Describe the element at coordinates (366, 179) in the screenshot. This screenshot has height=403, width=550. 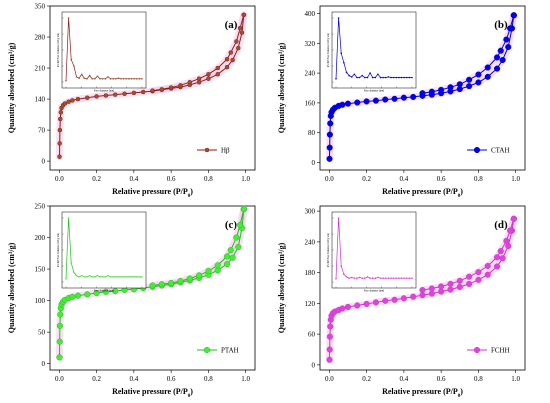
I see `x-tick-label: 0.2` at that location.